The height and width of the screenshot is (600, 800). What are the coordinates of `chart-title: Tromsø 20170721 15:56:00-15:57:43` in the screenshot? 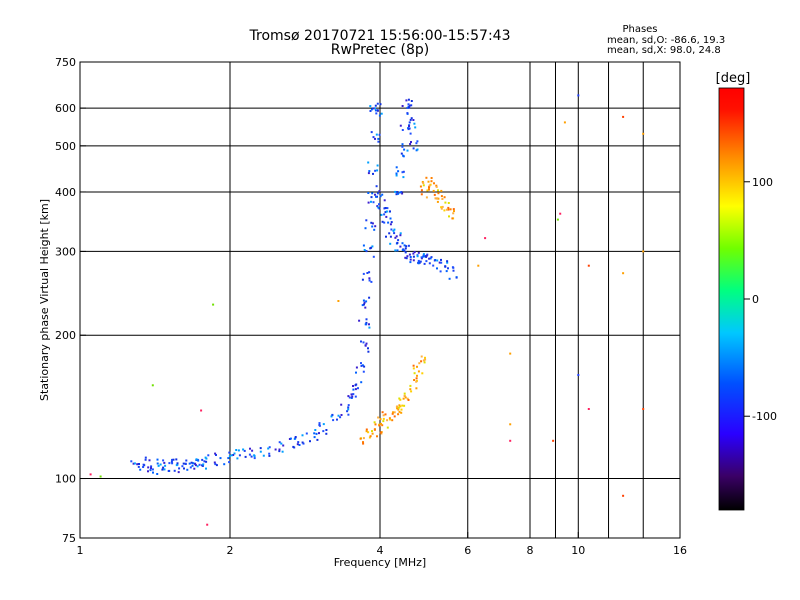 It's located at (380, 36).